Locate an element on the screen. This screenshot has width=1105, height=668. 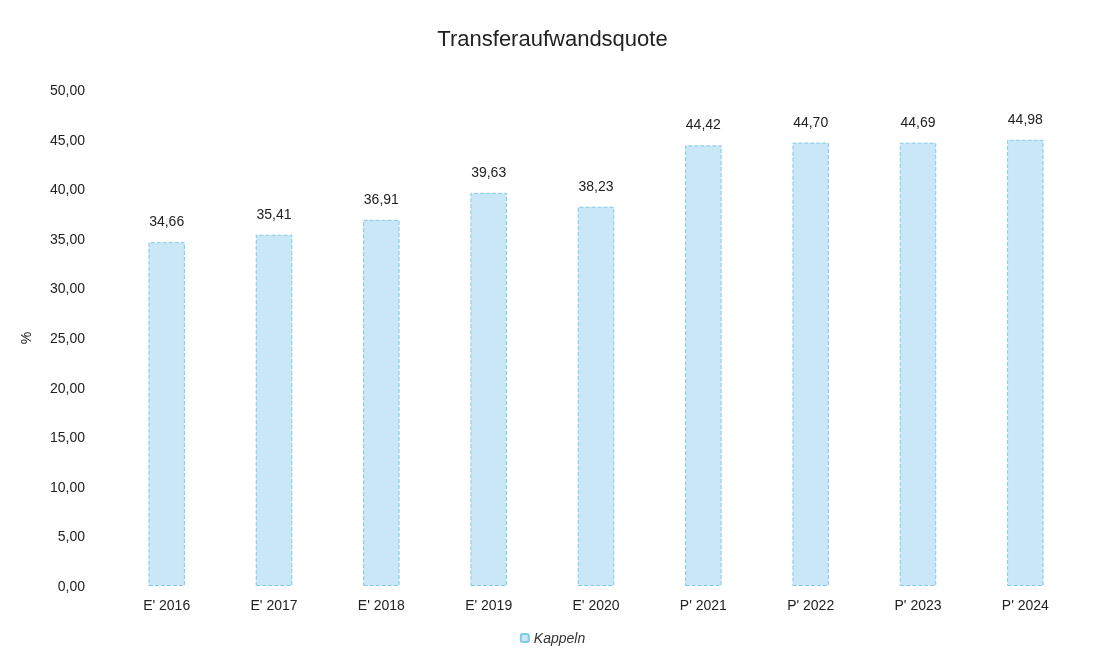
y-tick-label: 50,00 is located at coordinates (67, 90).